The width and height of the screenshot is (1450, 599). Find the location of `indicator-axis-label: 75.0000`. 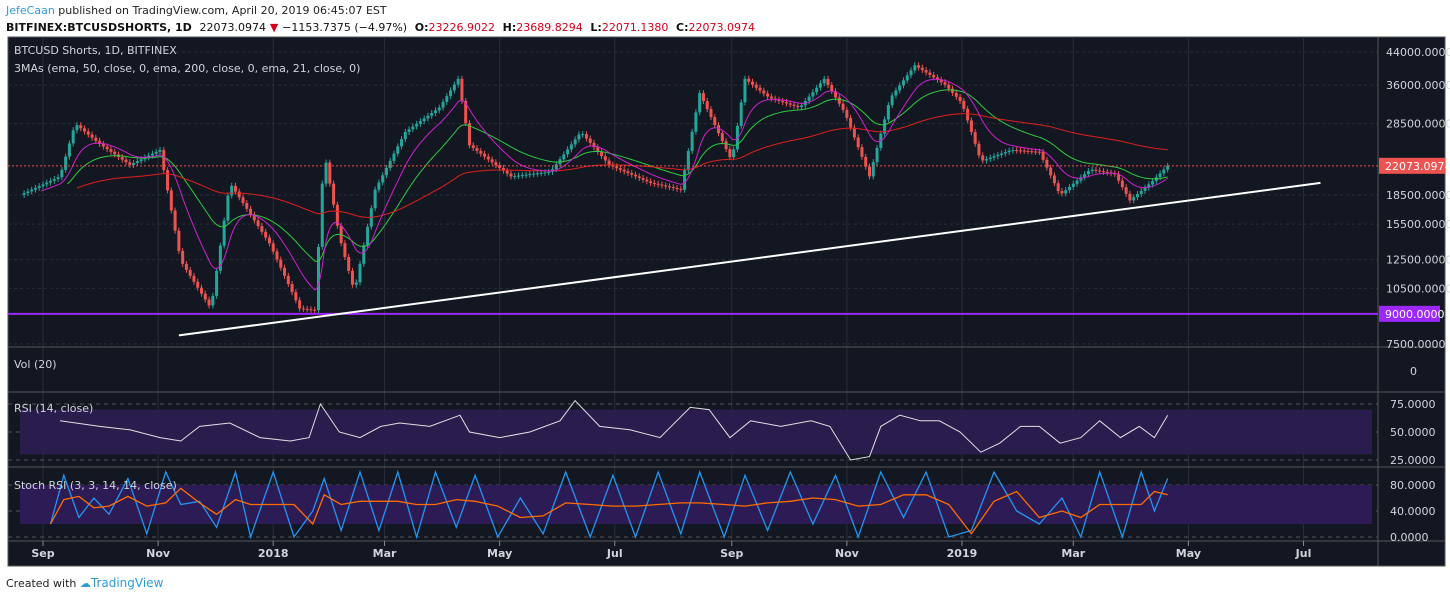

indicator-axis-label: 75.0000 is located at coordinates (1413, 404).